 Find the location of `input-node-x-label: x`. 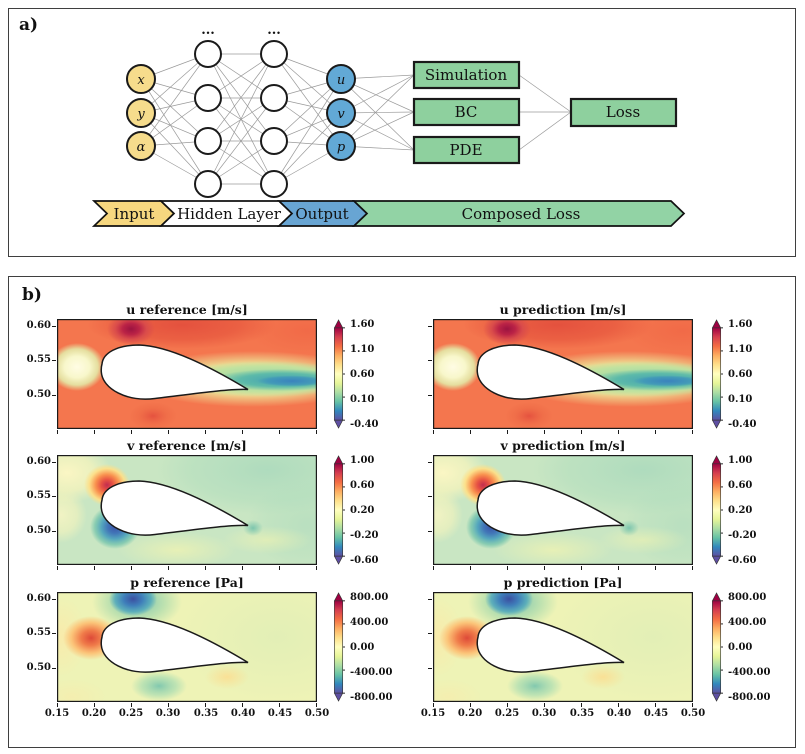

input-node-x-label: x is located at coordinates (141, 80).